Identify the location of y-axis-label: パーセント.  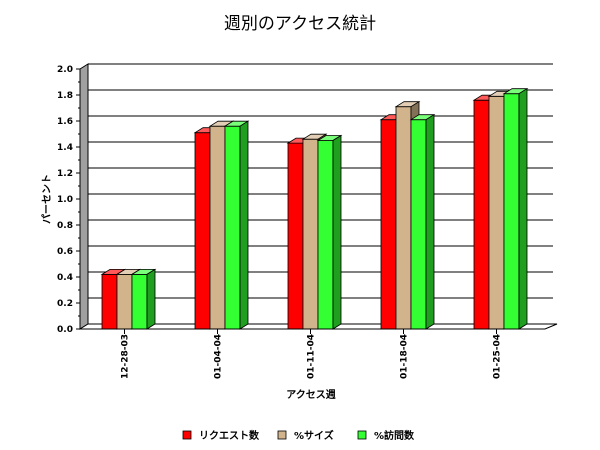
(47, 199).